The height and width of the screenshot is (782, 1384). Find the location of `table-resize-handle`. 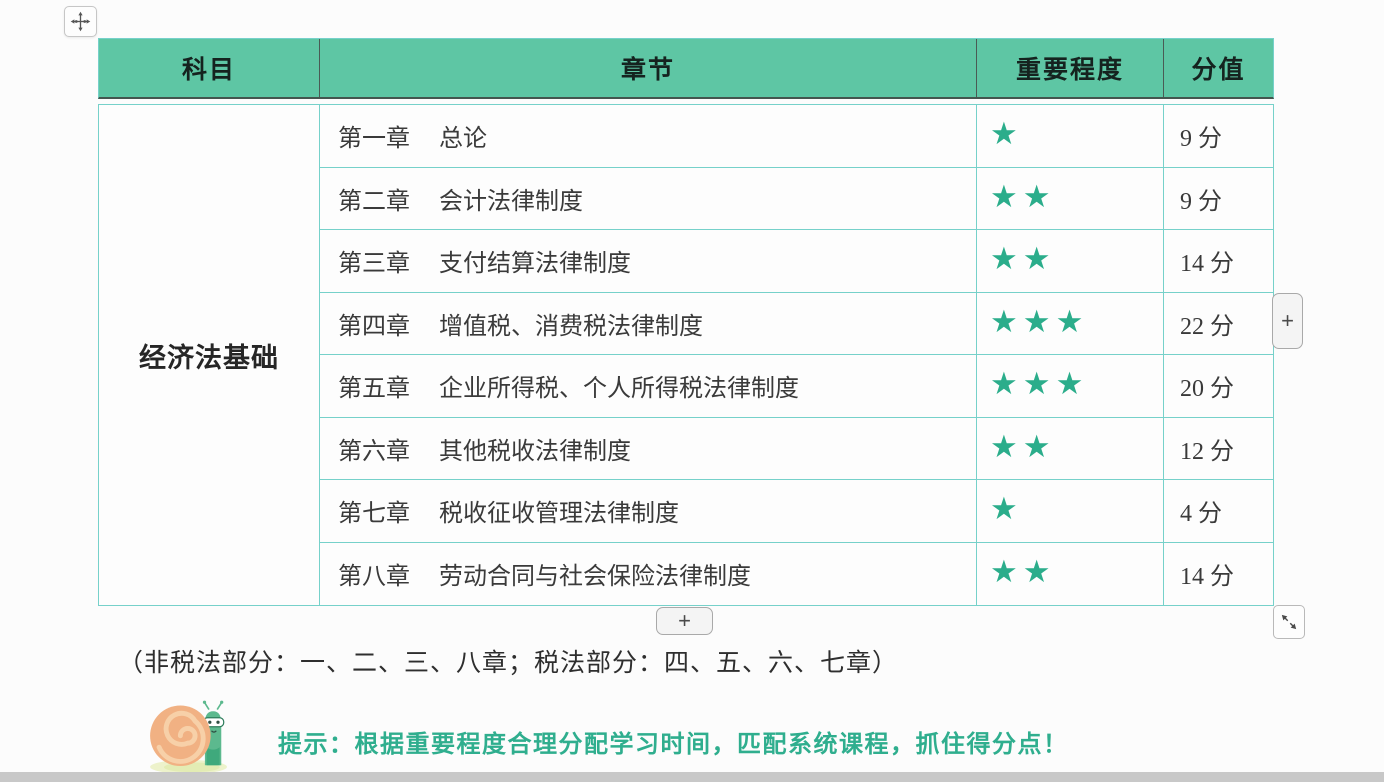

table-resize-handle is located at coordinates (1289, 622).